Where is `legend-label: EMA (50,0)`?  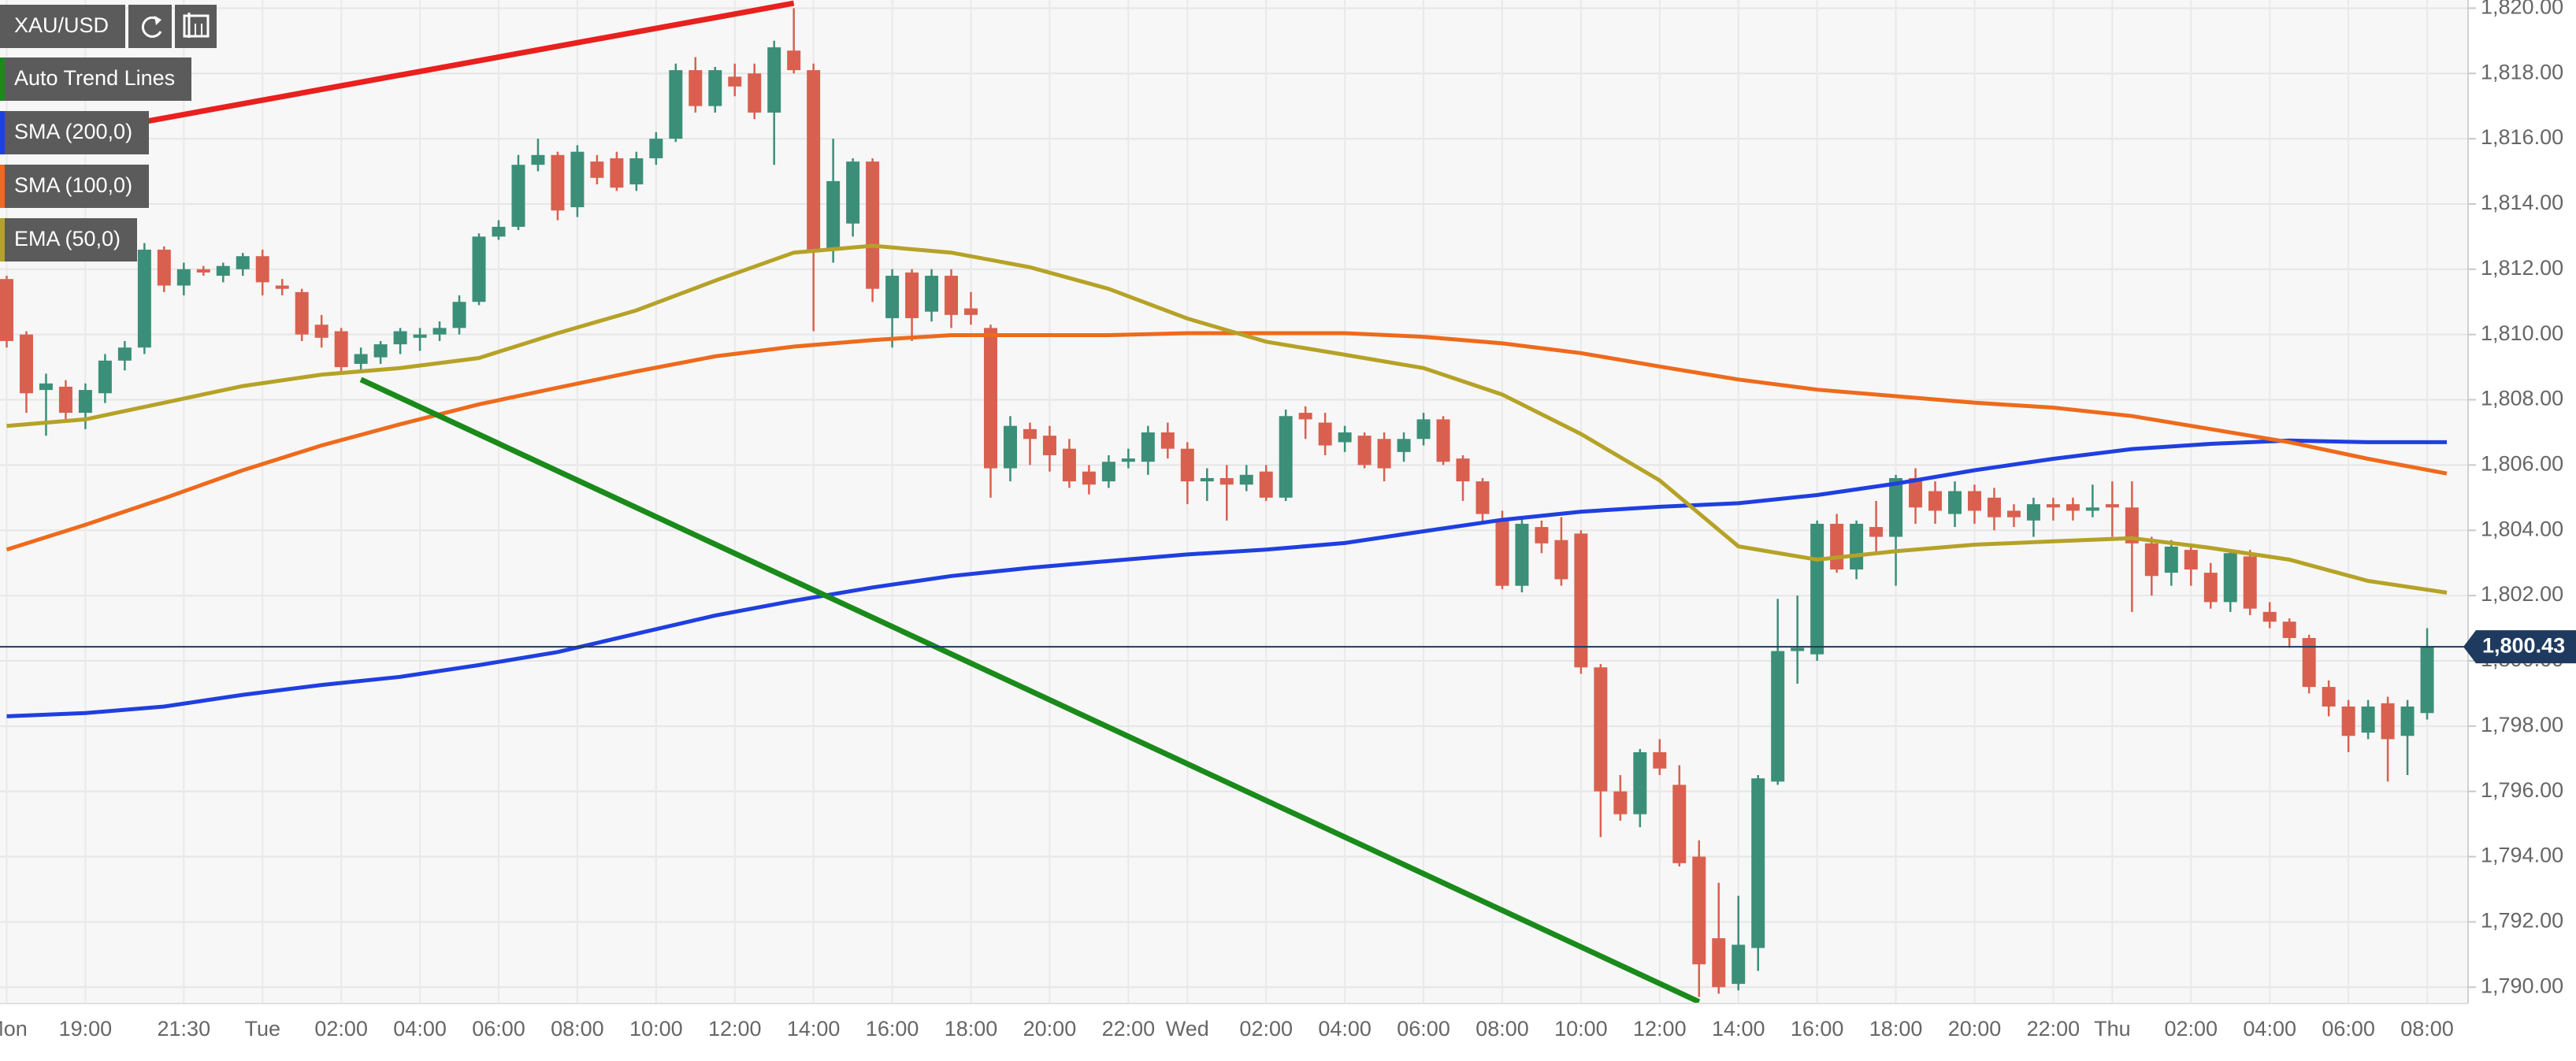
legend-label: EMA (50,0) is located at coordinates (67, 238).